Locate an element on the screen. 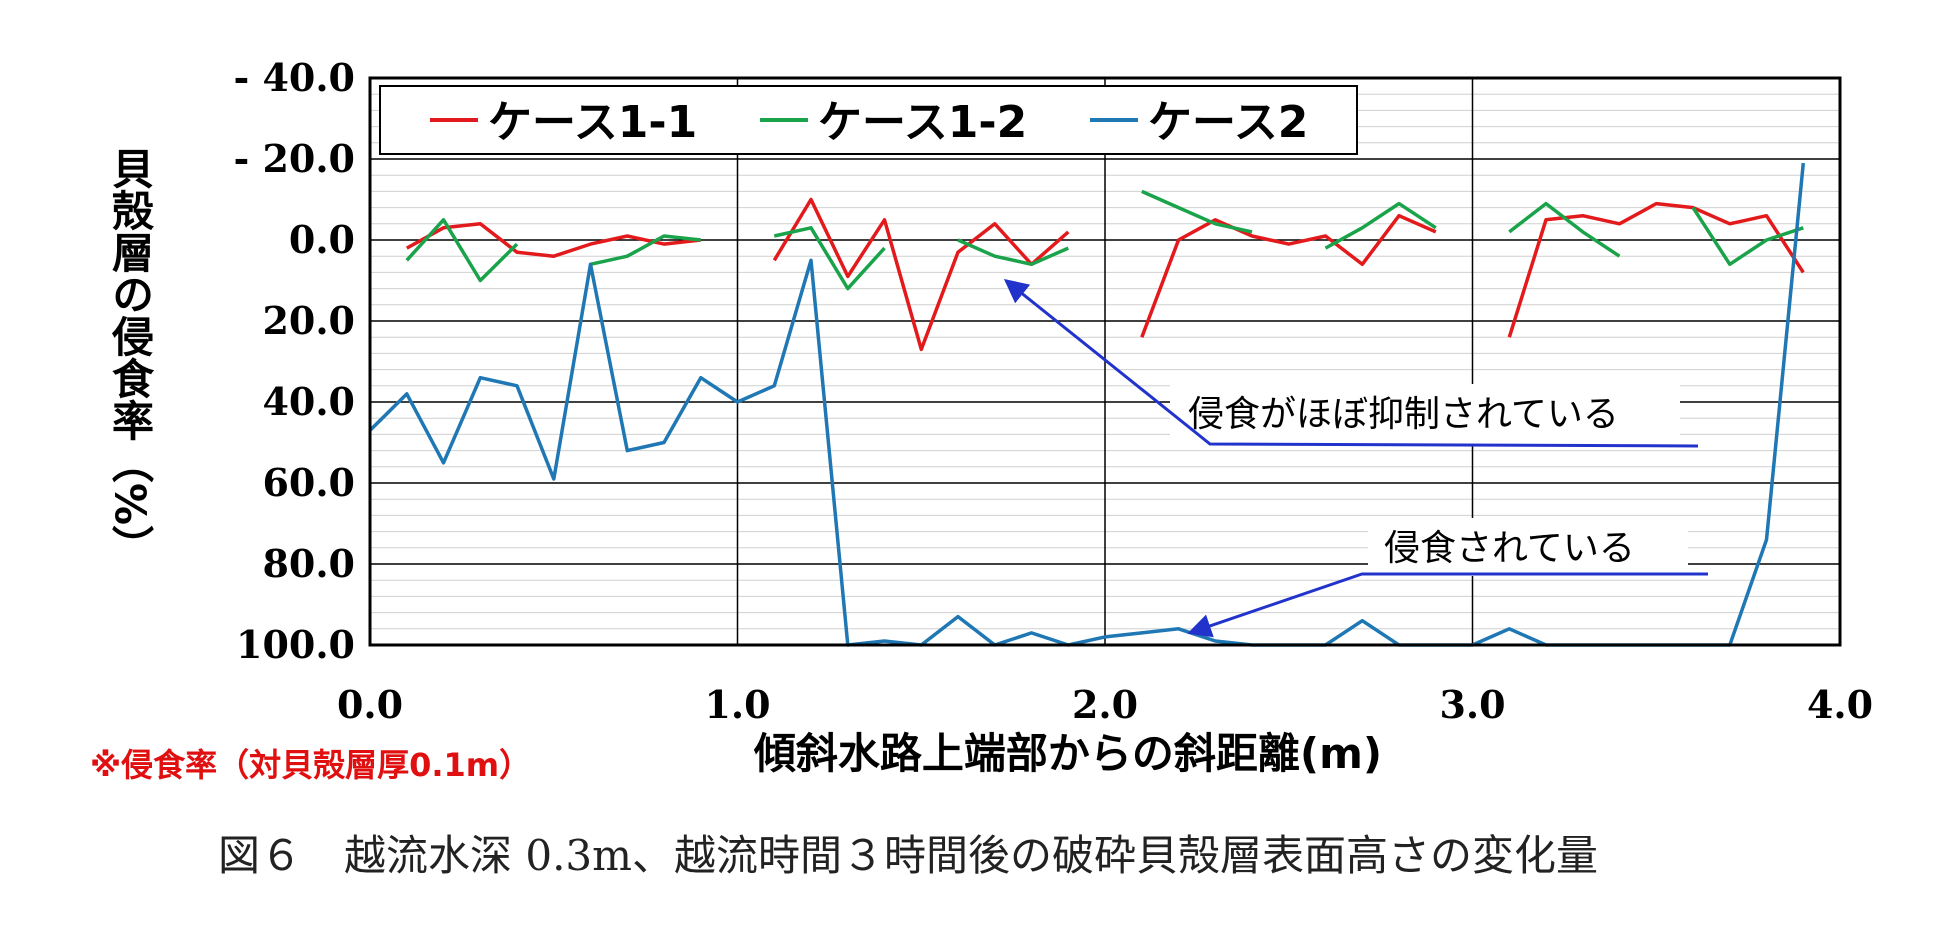 This screenshot has width=1958, height=930. y-tick-label: 0.0 is located at coordinates (322, 239).